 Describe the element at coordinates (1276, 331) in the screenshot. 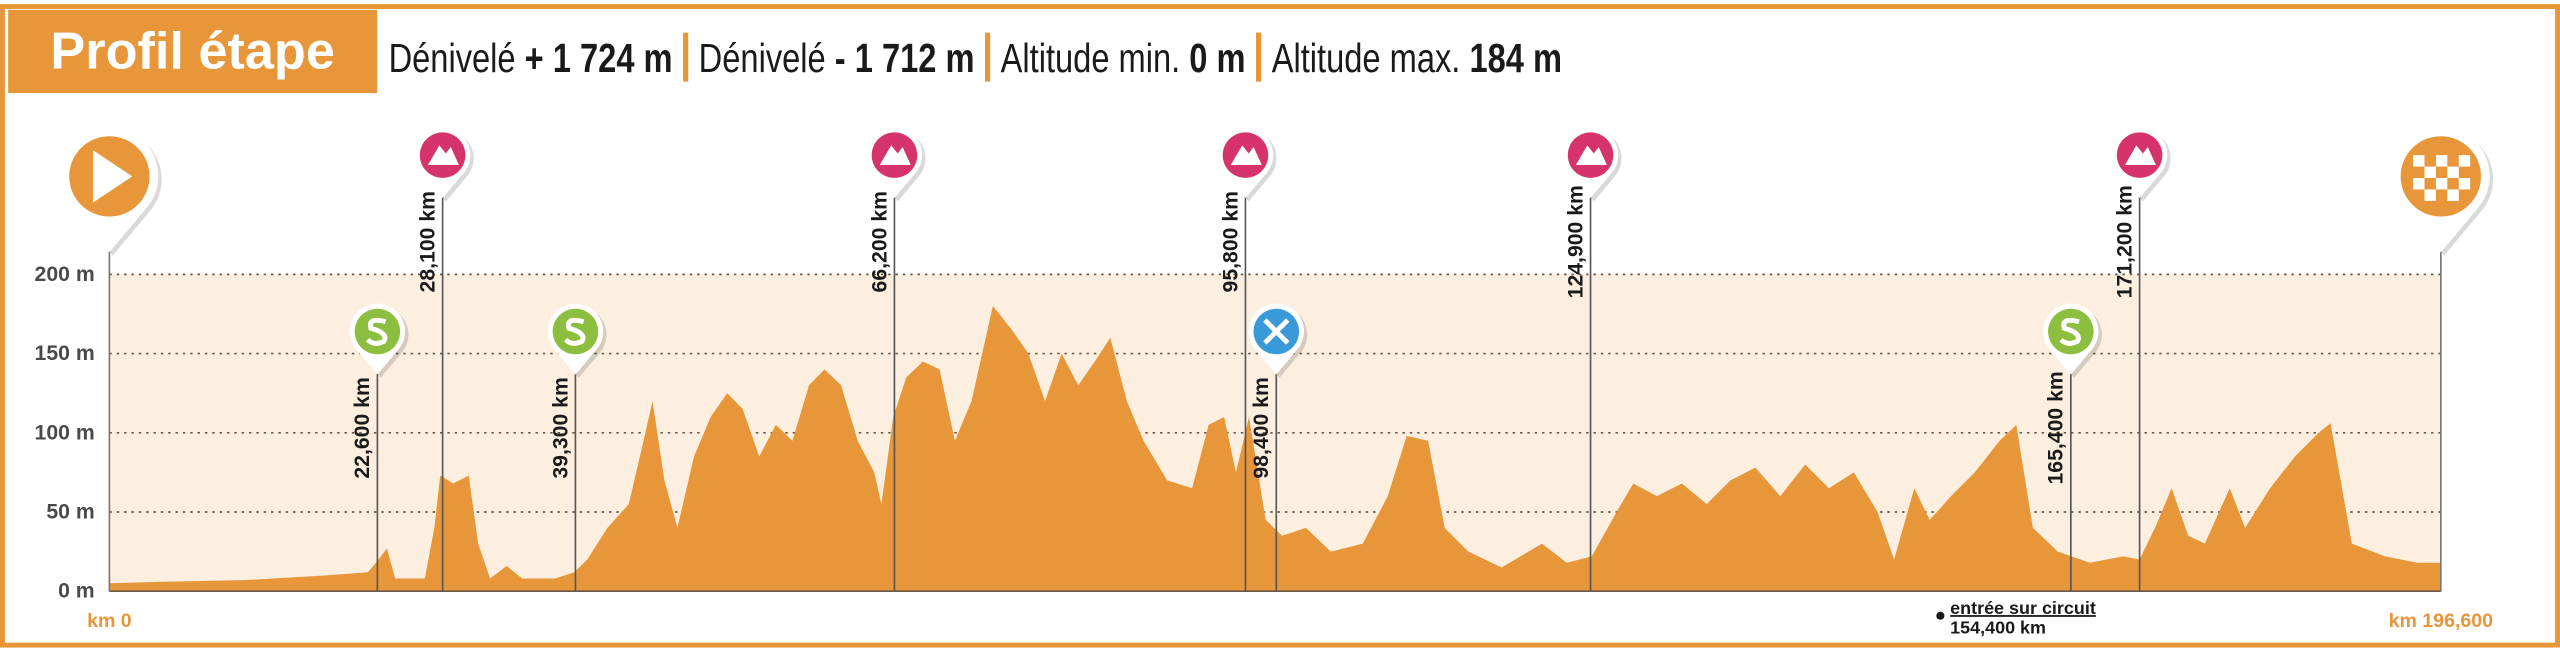

I see `feed-icon` at that location.